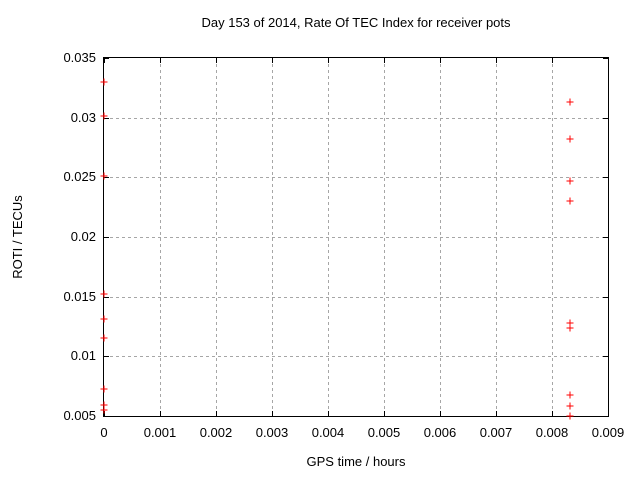  Describe the element at coordinates (356, 461) in the screenshot. I see `x-axis-label: GPS time / hours` at that location.